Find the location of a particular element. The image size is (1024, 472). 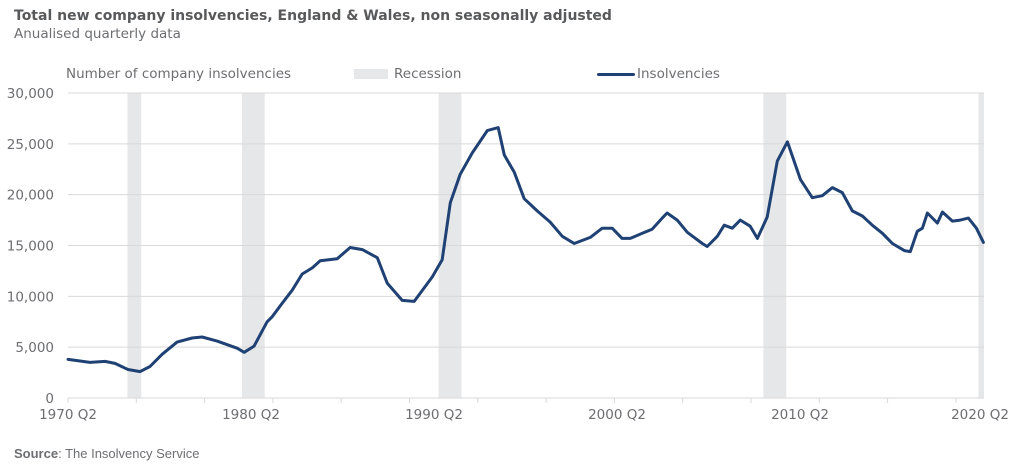

x-tick-label: 2000 Q2 is located at coordinates (617, 415).